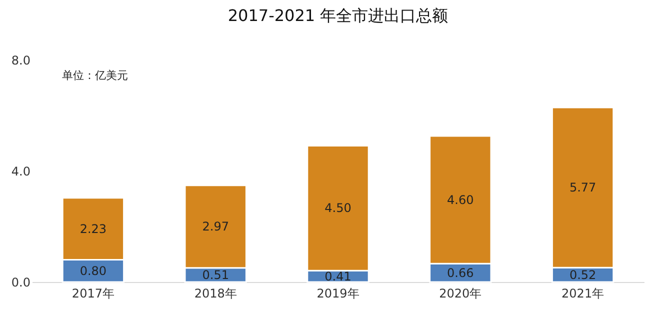  Describe the element at coordinates (460, 273) in the screenshot. I see `data-label: 0.66` at that location.